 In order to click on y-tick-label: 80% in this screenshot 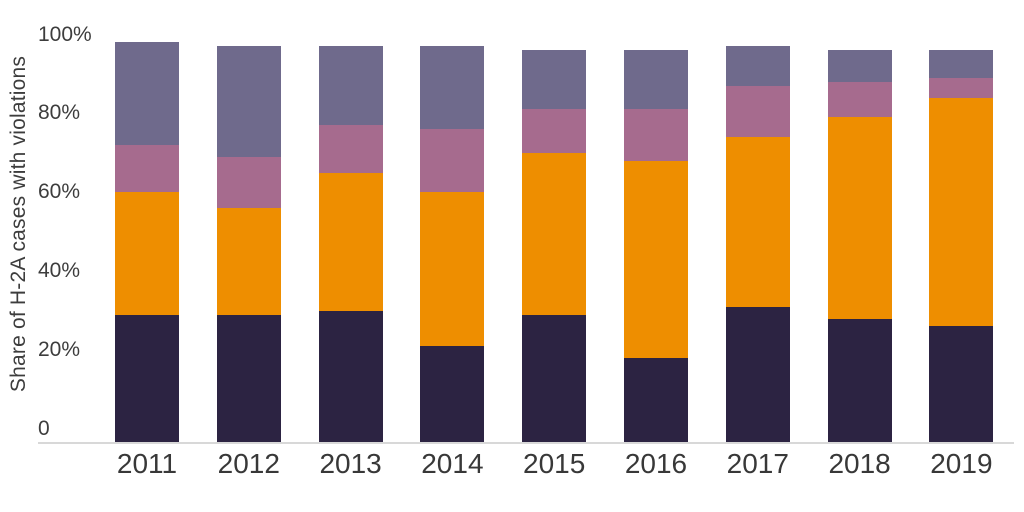, I will do `click(59, 113)`.